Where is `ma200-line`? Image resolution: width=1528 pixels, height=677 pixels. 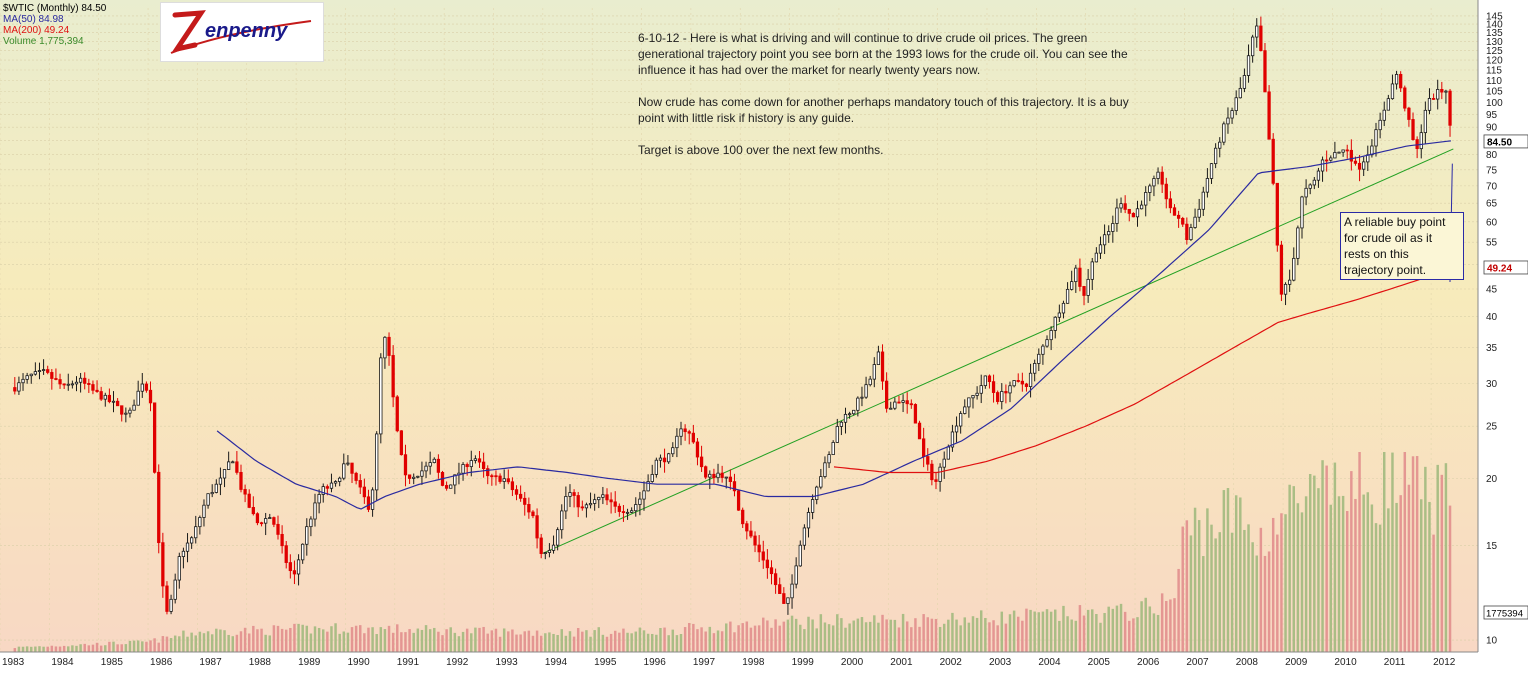
ma200-line is located at coordinates (1142, 371).